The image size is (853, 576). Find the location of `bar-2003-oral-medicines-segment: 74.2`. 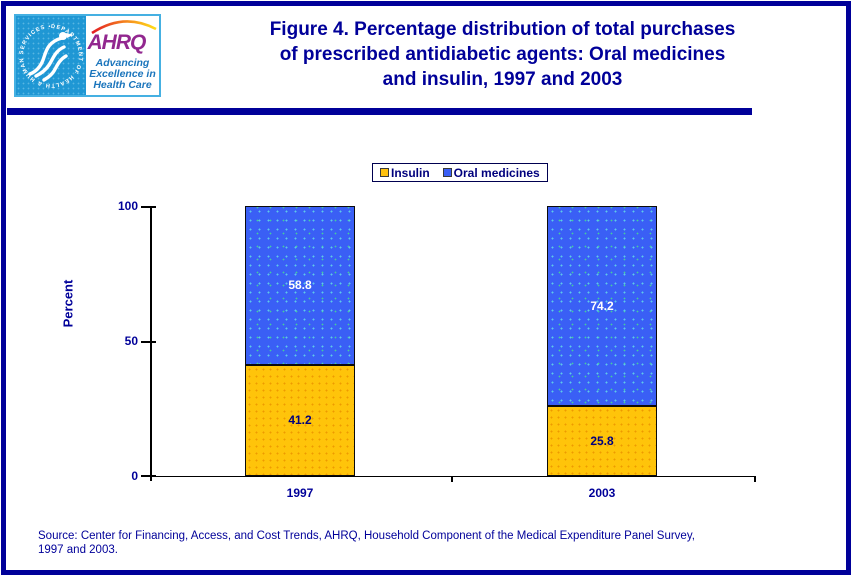

bar-2003-oral-medicines-segment: 74.2 is located at coordinates (602, 306).